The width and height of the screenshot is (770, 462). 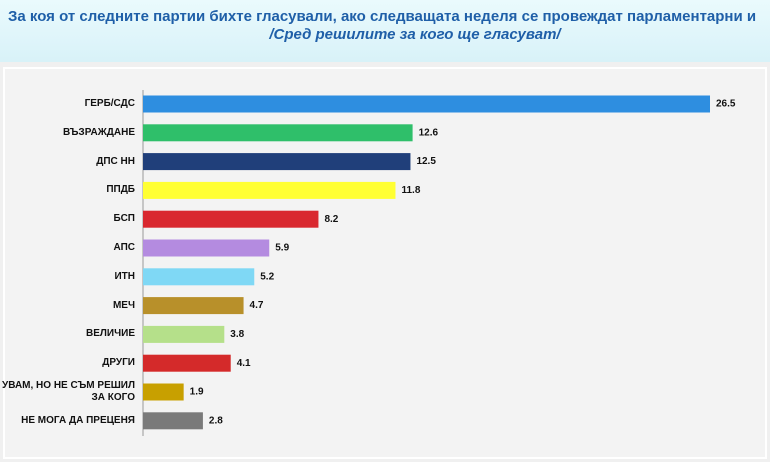 What do you see at coordinates (282, 248) in the screenshot?
I see `value-label: 5.9` at bounding box center [282, 248].